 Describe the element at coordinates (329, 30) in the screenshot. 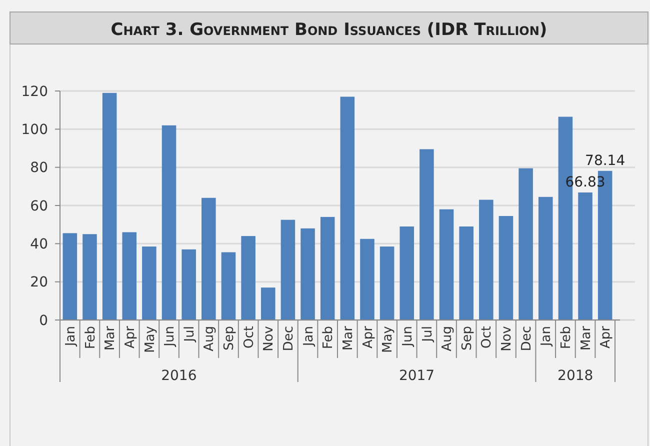

I see `chart-title: Chart 3. Government Bond Issuances (IDR Trillion)` at that location.